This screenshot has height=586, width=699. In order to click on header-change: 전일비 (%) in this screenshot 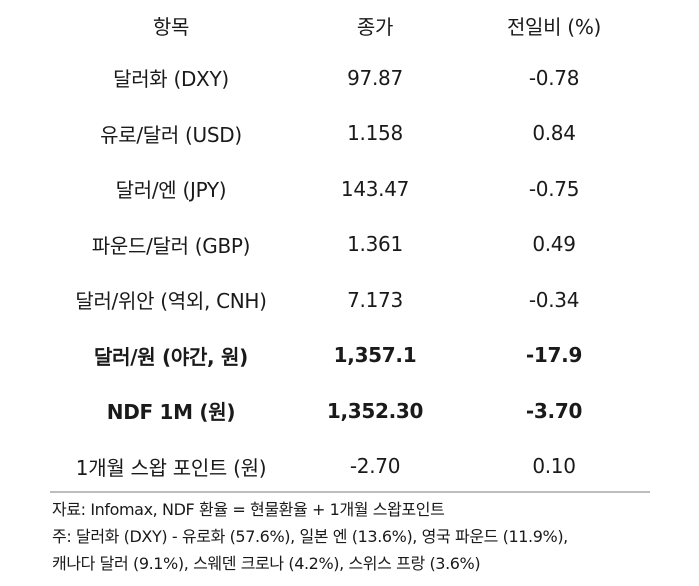, I will do `click(554, 26)`.